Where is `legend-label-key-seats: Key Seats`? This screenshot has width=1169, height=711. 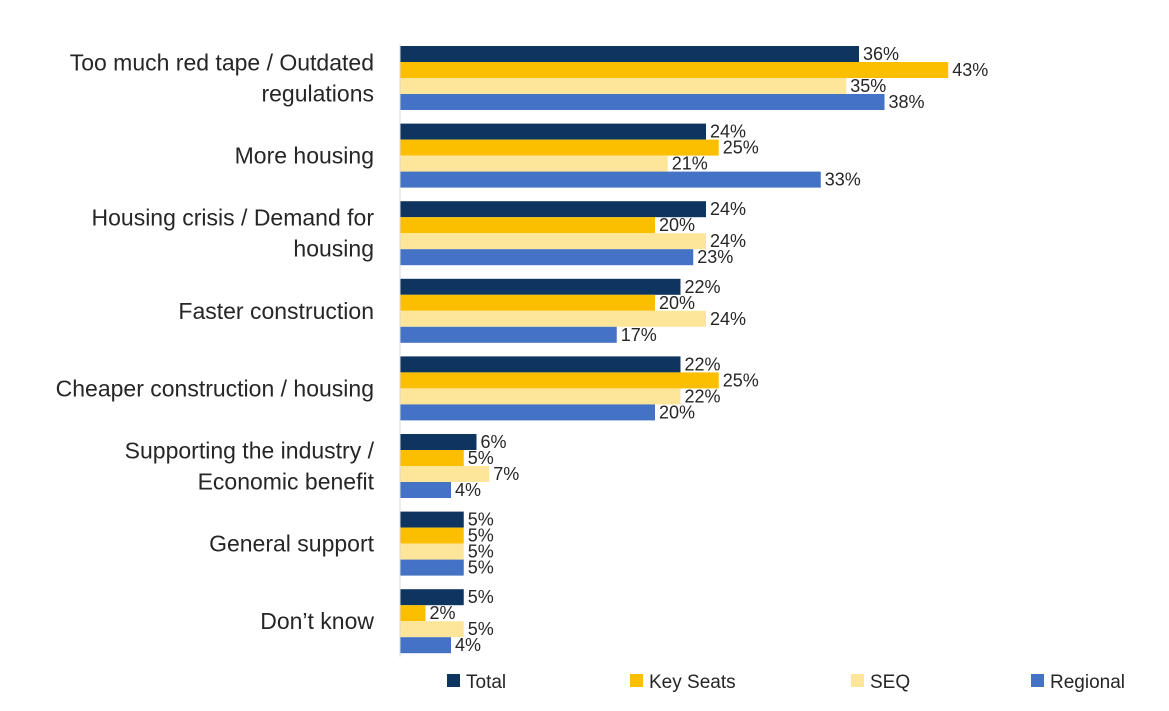
legend-label-key-seats: Key Seats is located at coordinates (692, 682).